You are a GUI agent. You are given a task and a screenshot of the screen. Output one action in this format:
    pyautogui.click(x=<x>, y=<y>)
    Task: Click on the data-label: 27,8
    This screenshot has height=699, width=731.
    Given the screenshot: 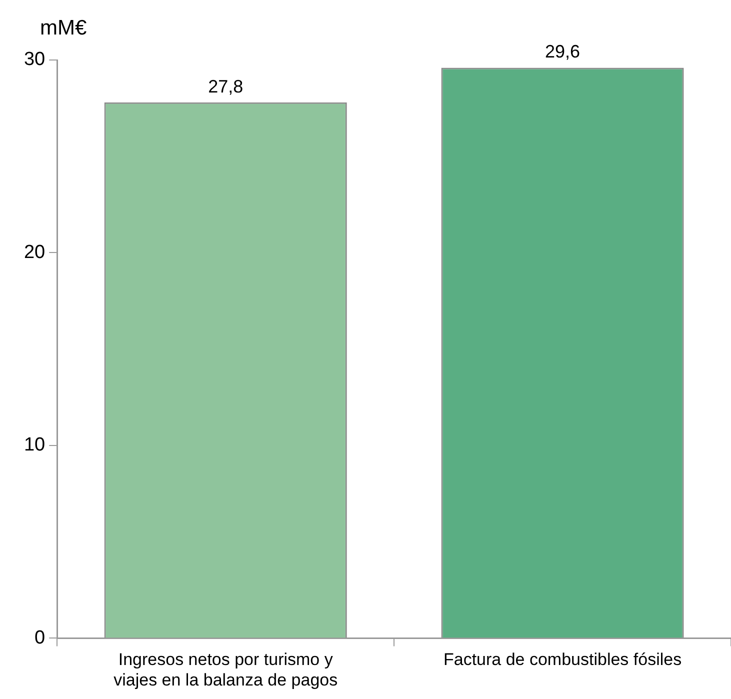 What is the action you would take?
    pyautogui.click(x=226, y=86)
    